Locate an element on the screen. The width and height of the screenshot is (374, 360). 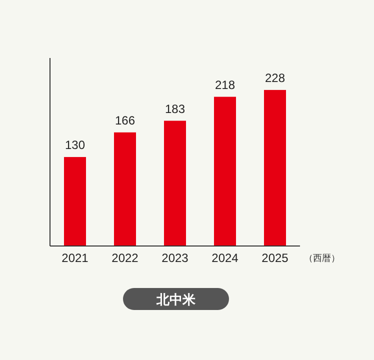
data-label: 218 is located at coordinates (225, 85).